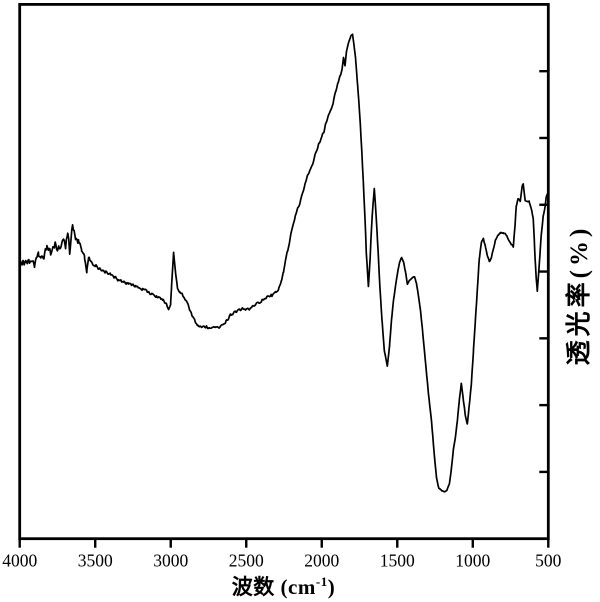 The image size is (600, 602). Describe the element at coordinates (95, 561) in the screenshot. I see `x-tick-label: 3500` at that location.